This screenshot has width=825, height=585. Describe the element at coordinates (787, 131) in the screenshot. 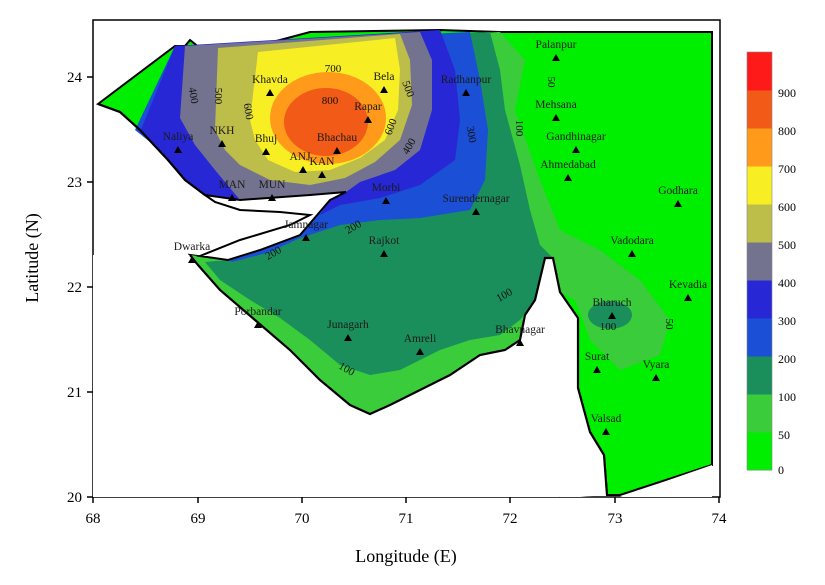

I see `legend-level-label: 800` at that location.